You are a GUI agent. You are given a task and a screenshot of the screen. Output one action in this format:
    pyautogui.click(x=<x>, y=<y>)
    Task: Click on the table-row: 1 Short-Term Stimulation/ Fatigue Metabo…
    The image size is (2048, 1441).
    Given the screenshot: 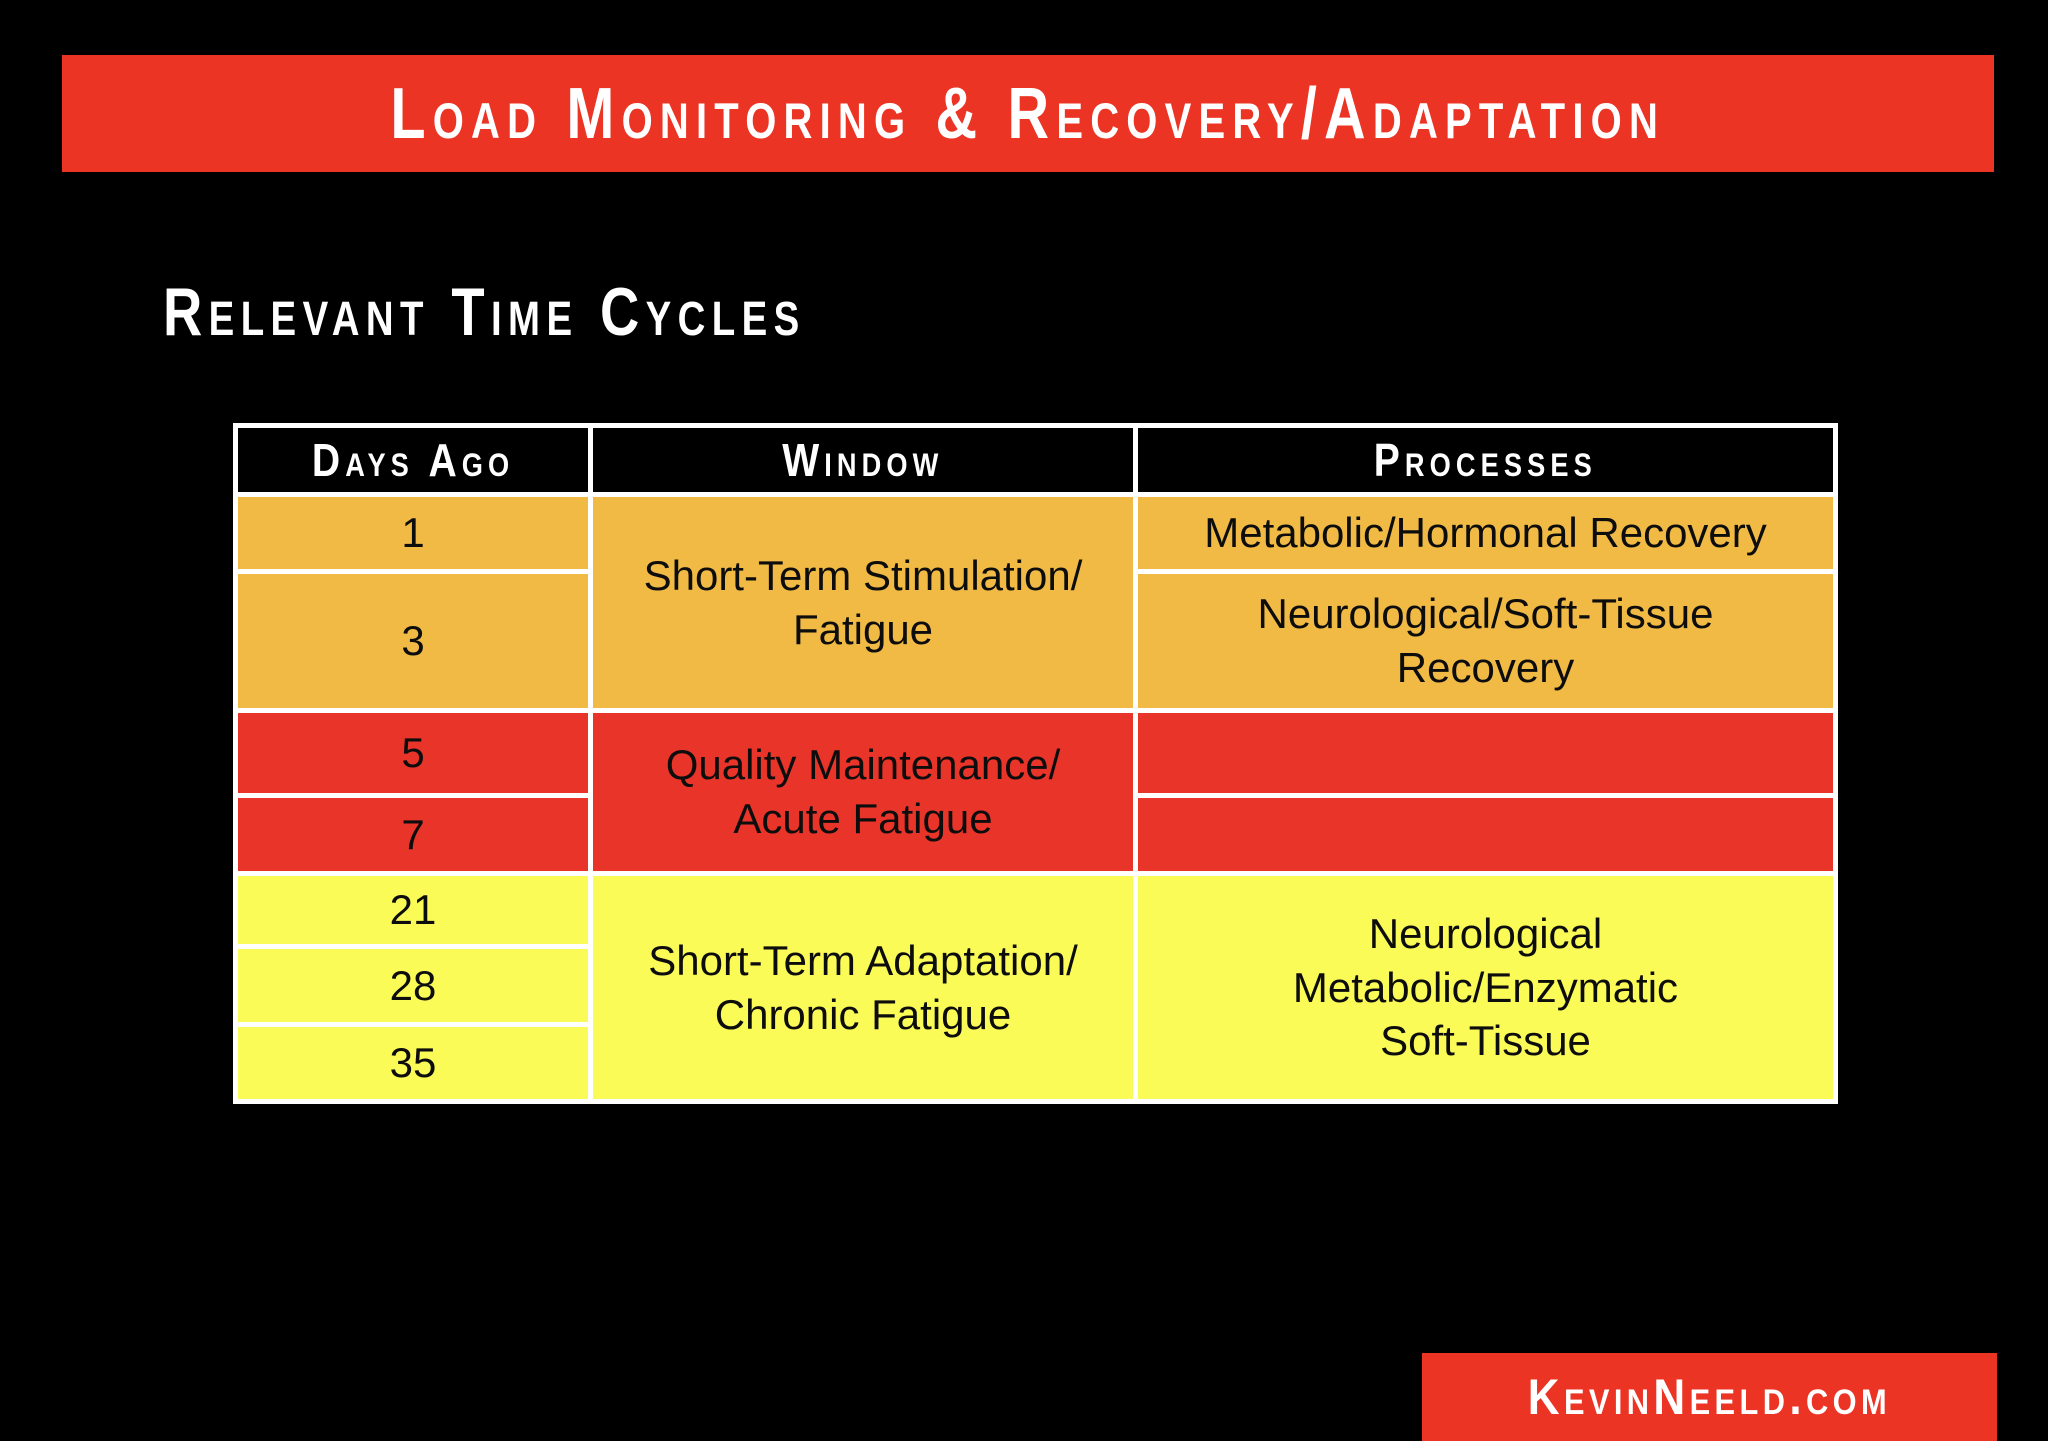 What is the action you would take?
    pyautogui.click(x=1035, y=602)
    